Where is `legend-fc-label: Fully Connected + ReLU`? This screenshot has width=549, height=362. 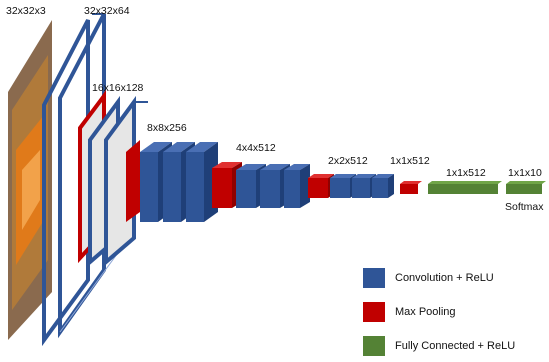
legend-fc-label: Fully Connected + ReLU is located at coordinates (455, 346).